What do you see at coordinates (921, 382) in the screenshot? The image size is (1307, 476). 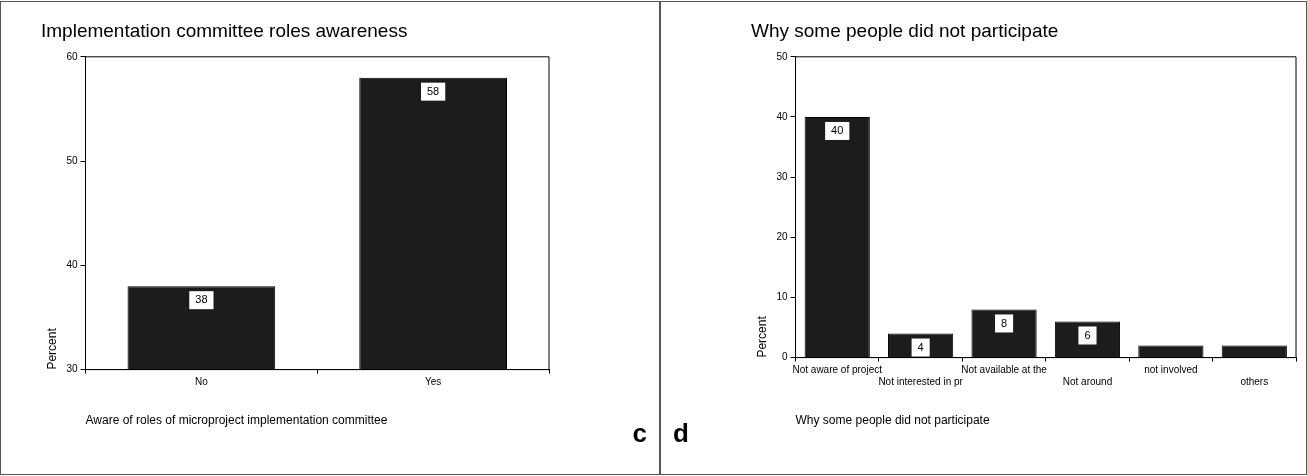 I see `x-tick-label: Not interested in pr` at bounding box center [921, 382].